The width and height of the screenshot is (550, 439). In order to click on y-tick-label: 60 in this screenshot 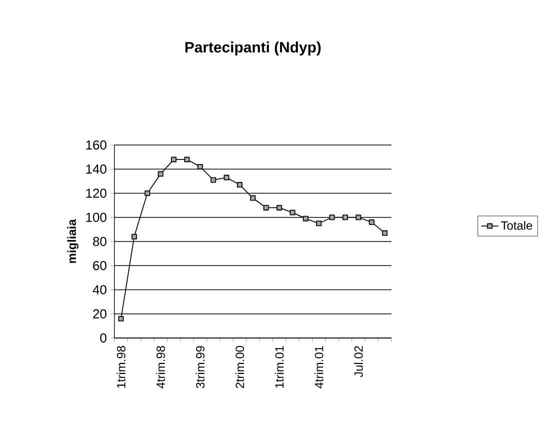, I will do `click(99, 265)`.